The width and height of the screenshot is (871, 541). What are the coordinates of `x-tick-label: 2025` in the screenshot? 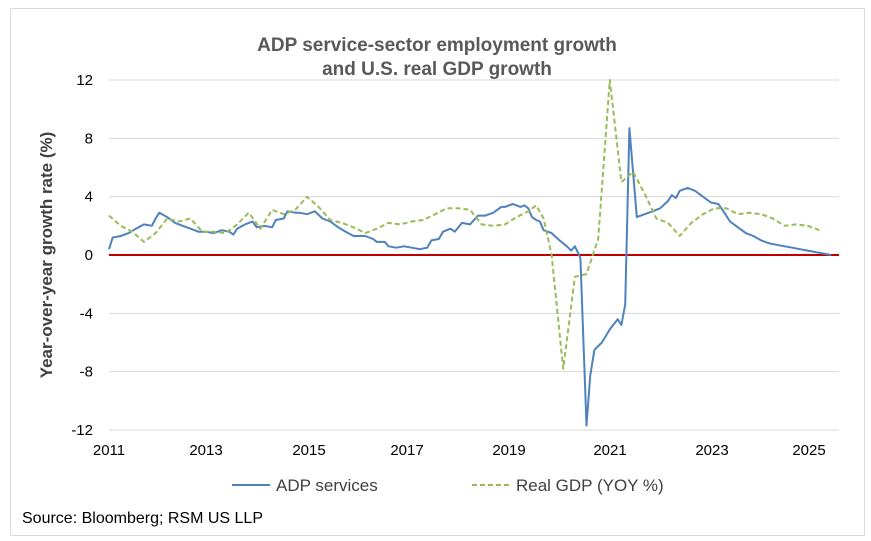 It's located at (808, 450).